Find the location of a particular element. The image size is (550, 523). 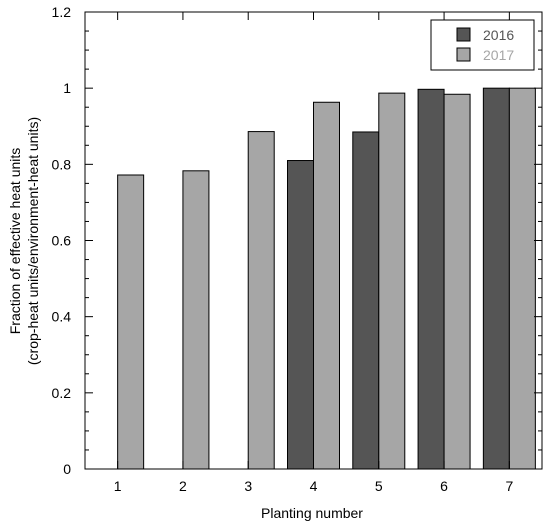

legend-box is located at coordinates (482, 45).